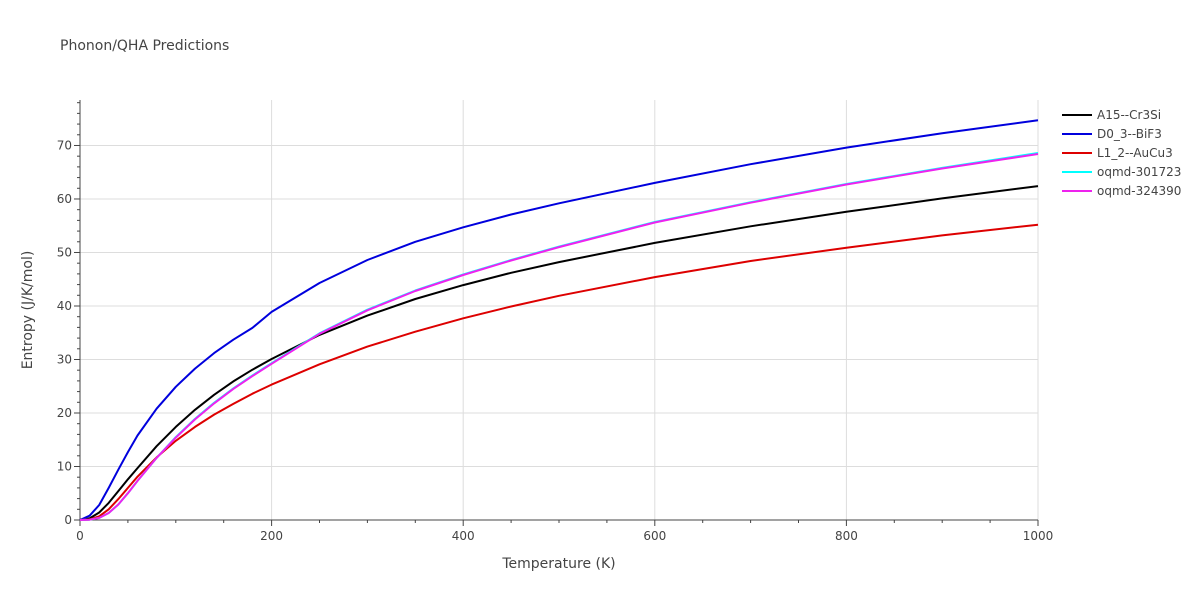 The width and height of the screenshot is (1200, 604). Describe the element at coordinates (558, 564) in the screenshot. I see `x-axis-label: Temperature (K)` at that location.